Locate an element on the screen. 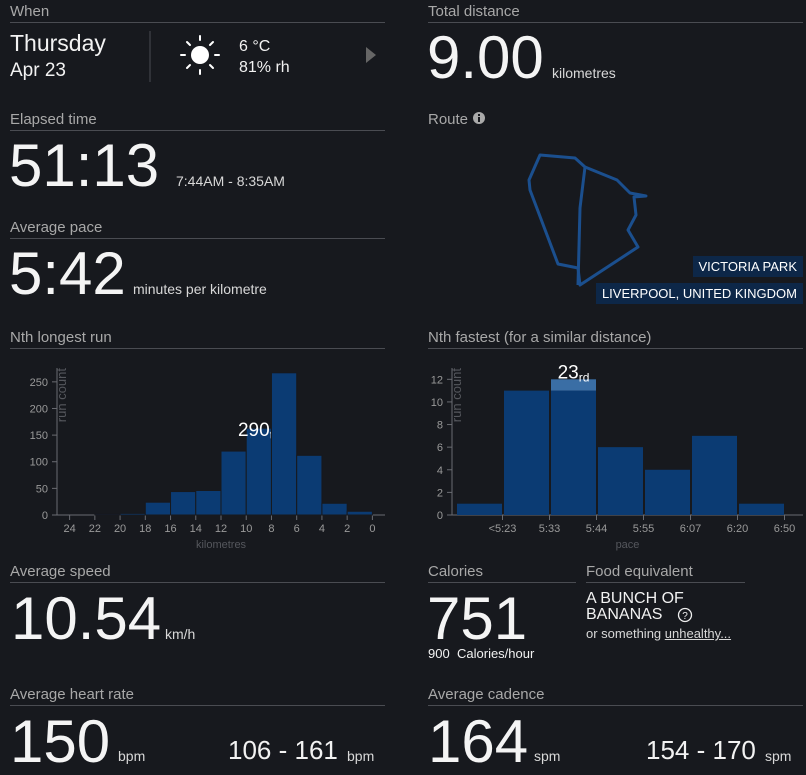 This screenshot has width=806, height=775. calorie-rate: 900 is located at coordinates (439, 653).